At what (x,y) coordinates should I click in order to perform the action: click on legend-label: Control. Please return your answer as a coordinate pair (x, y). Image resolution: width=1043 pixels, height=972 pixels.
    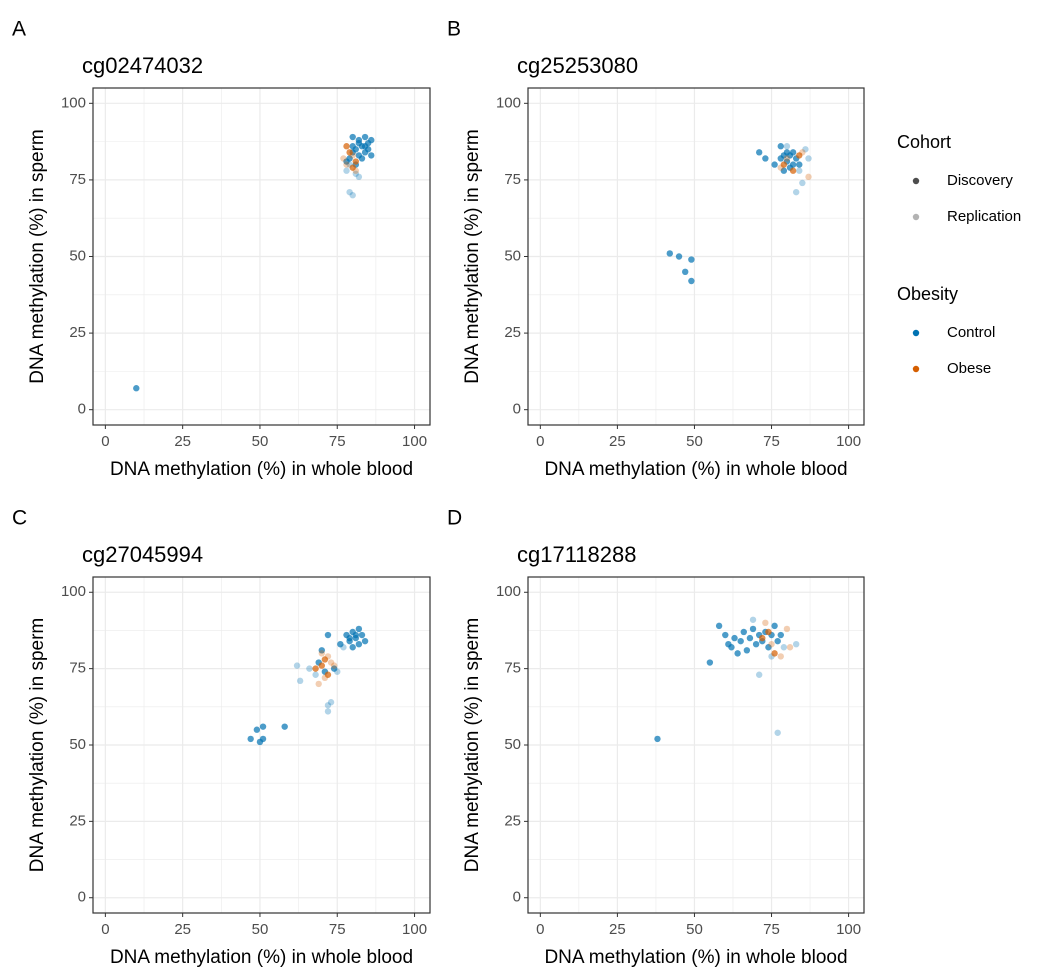
    Looking at the image, I should click on (971, 332).